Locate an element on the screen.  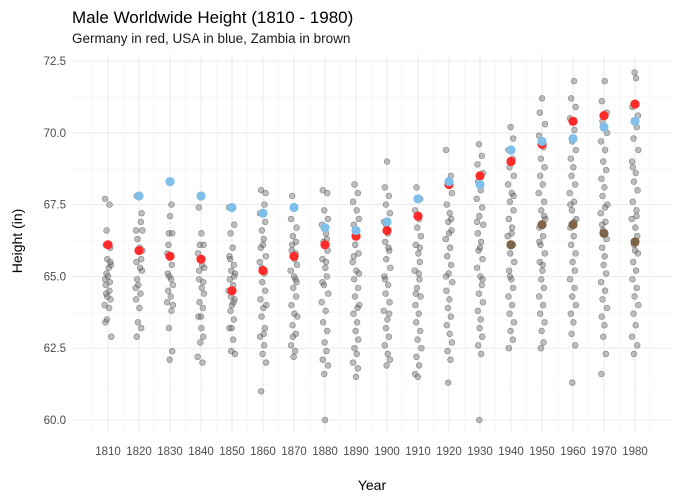
y-tick-label: 65.0 is located at coordinates (55, 277).